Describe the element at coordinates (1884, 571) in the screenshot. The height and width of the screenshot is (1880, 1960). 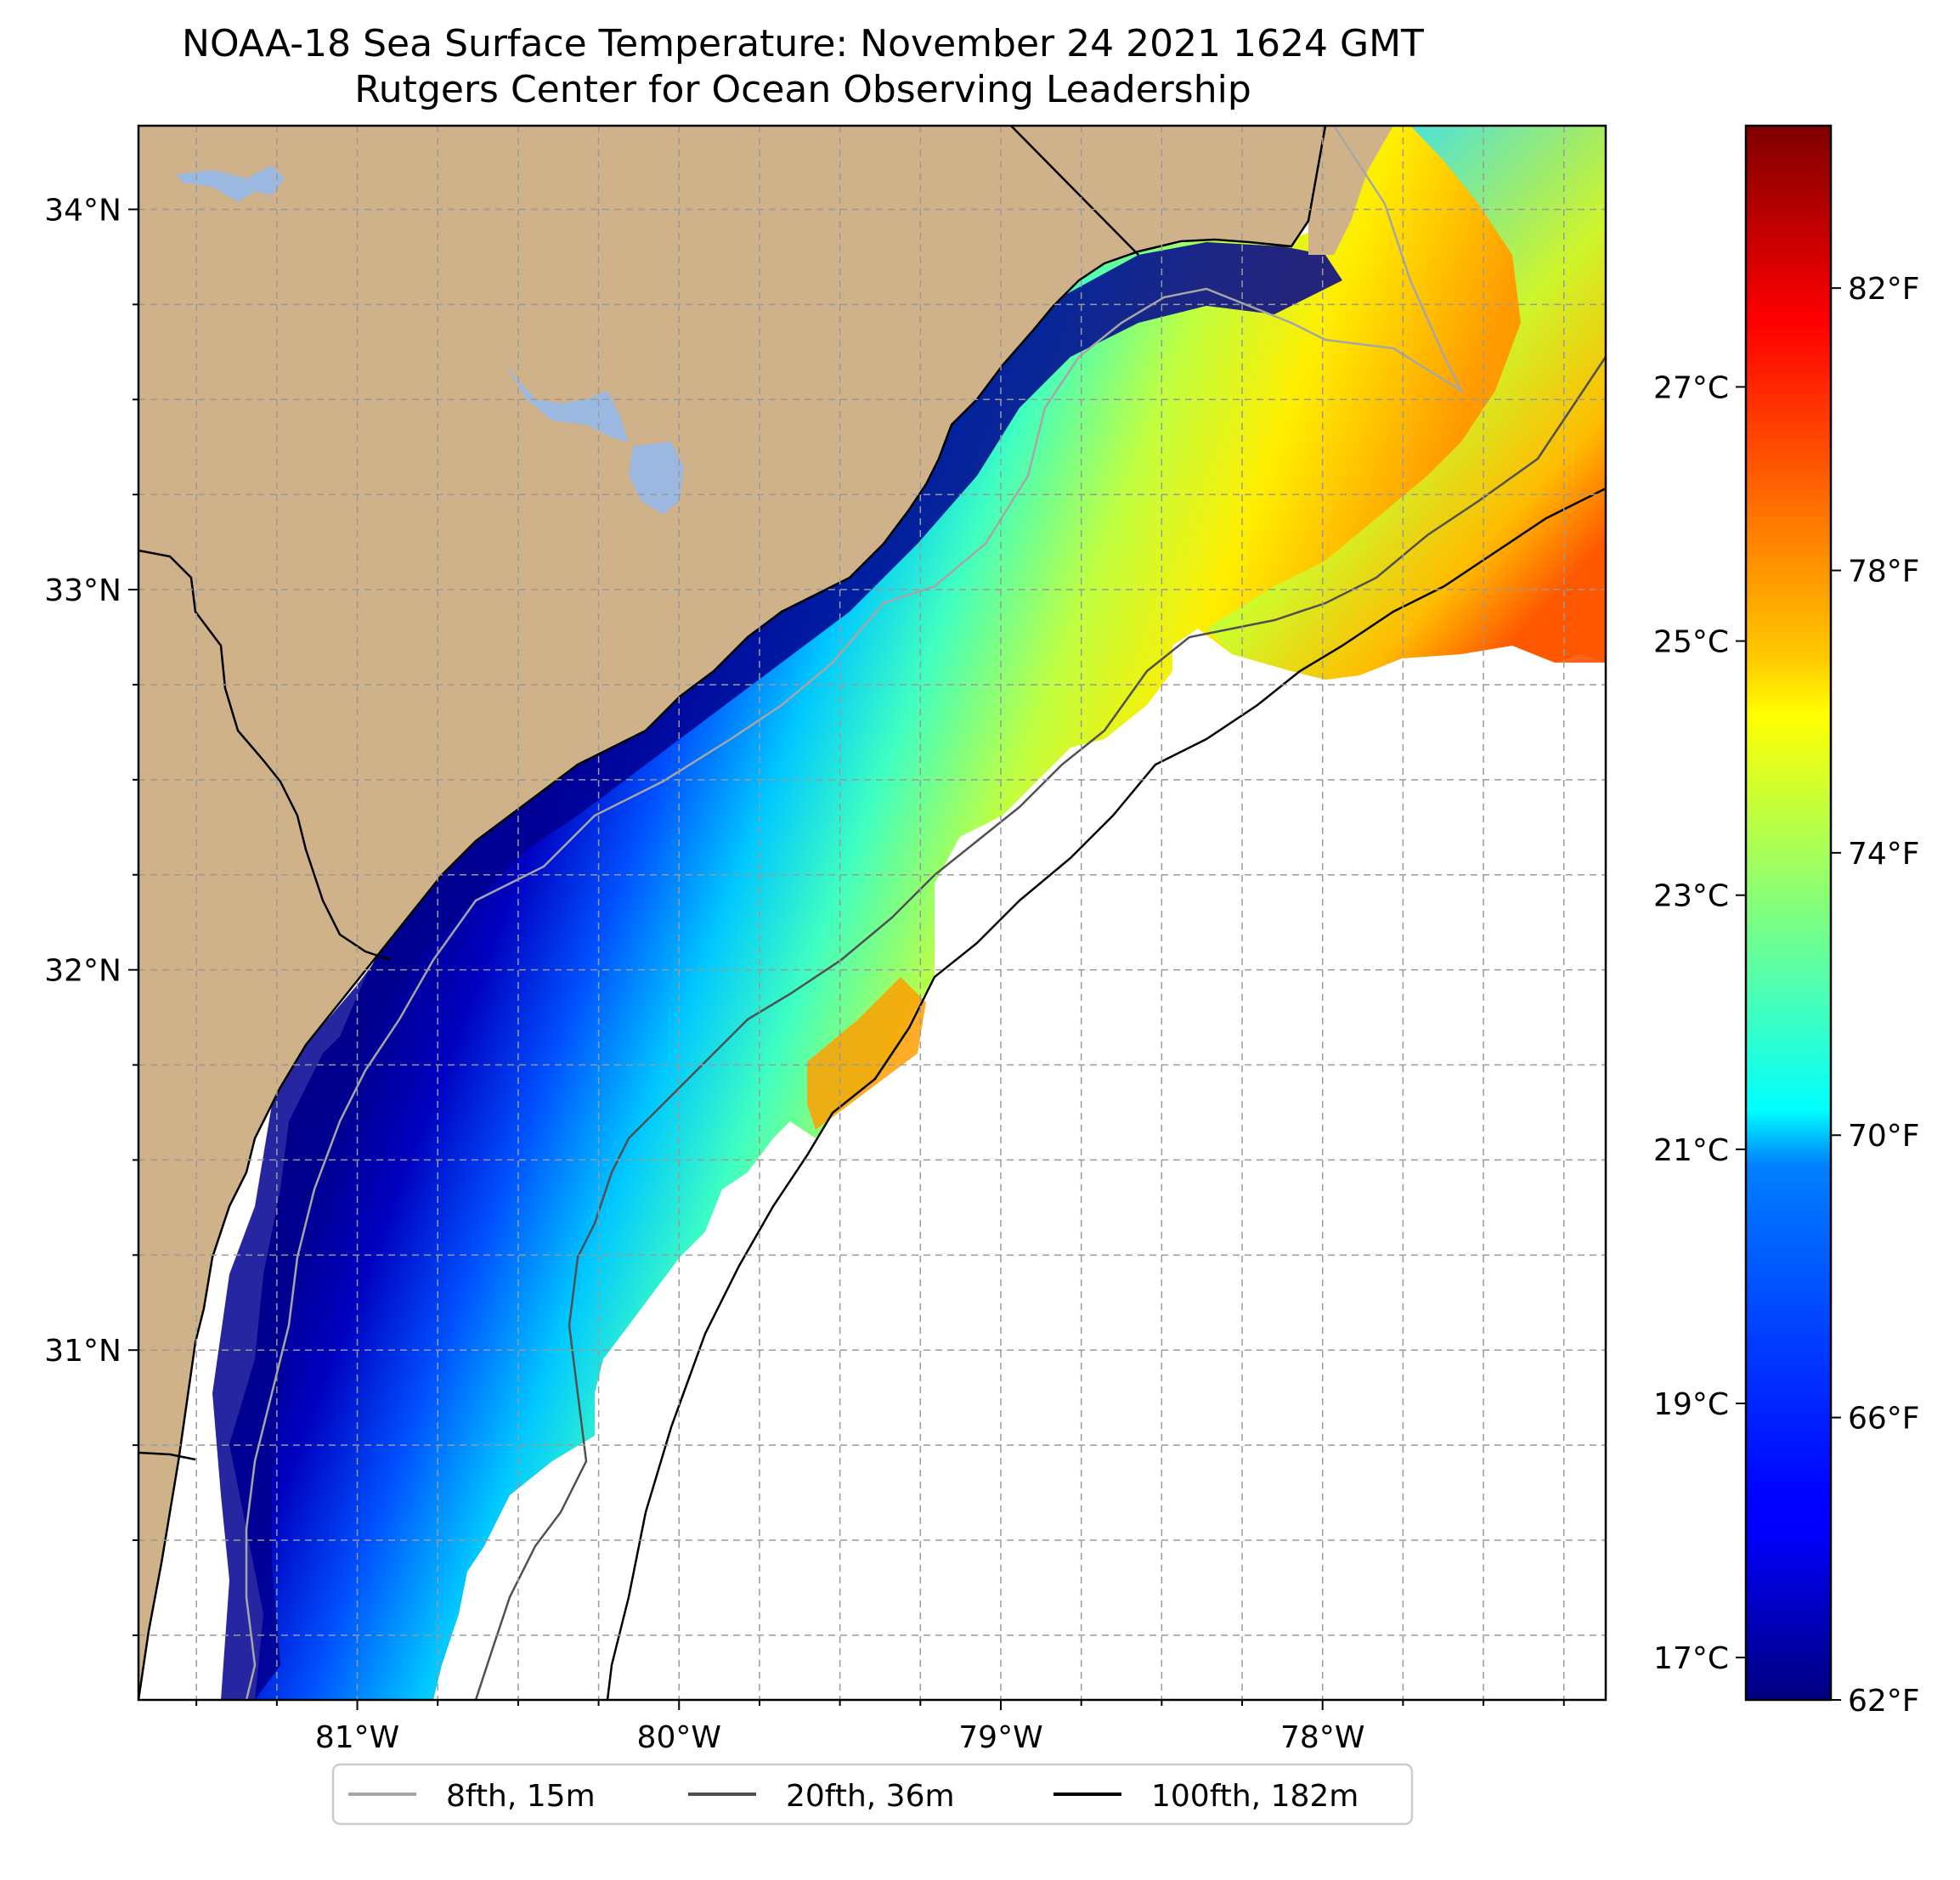
I see `colorbar-f-tick-label: 78°F` at that location.